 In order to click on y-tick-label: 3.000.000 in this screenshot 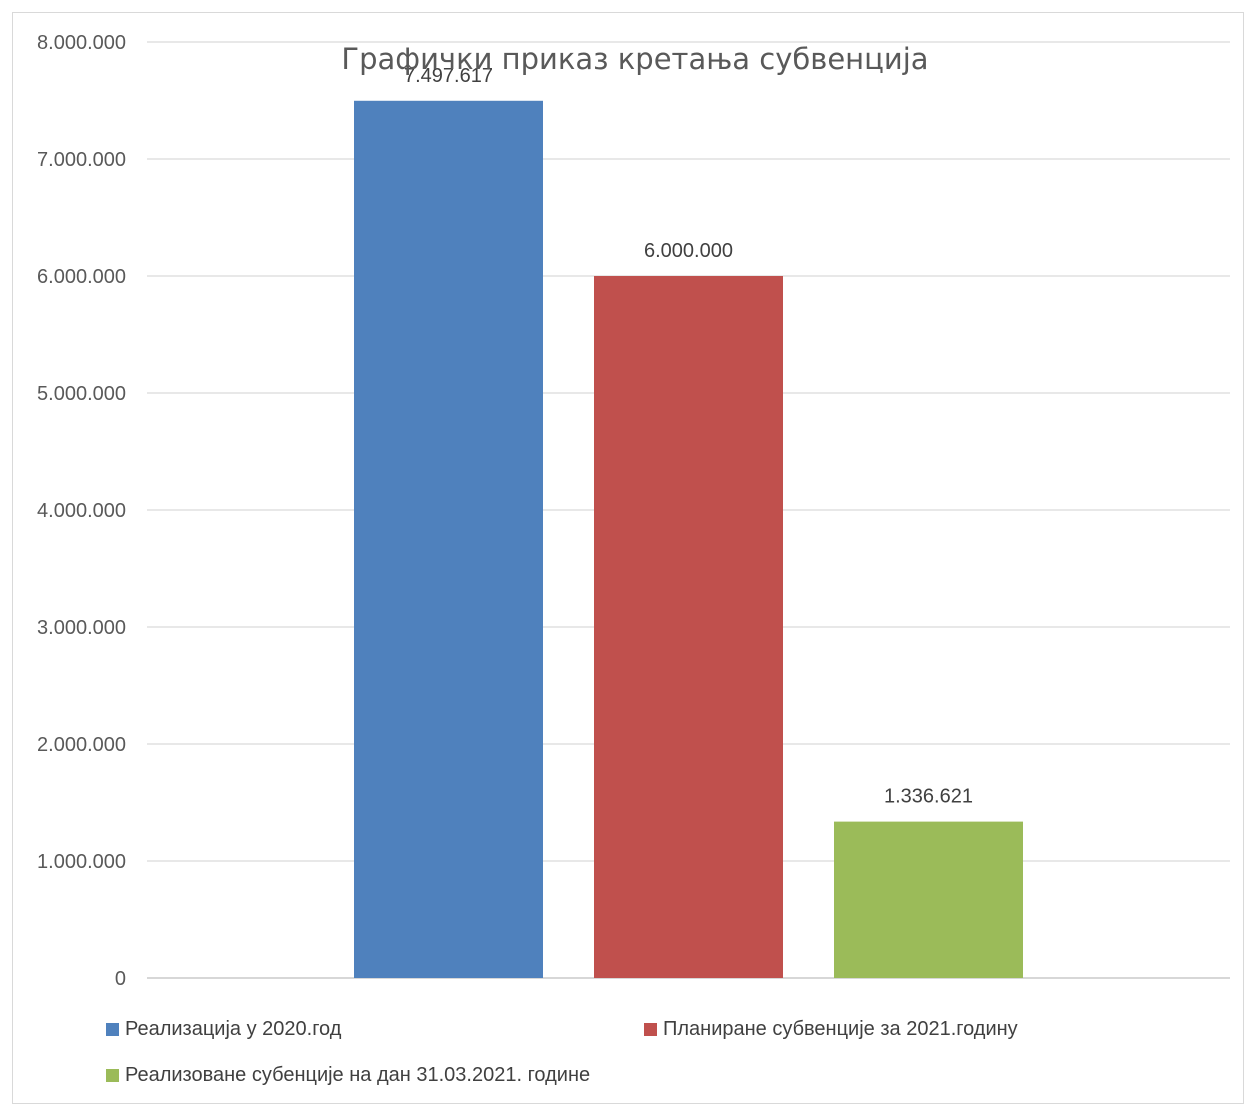, I will do `click(81, 628)`.